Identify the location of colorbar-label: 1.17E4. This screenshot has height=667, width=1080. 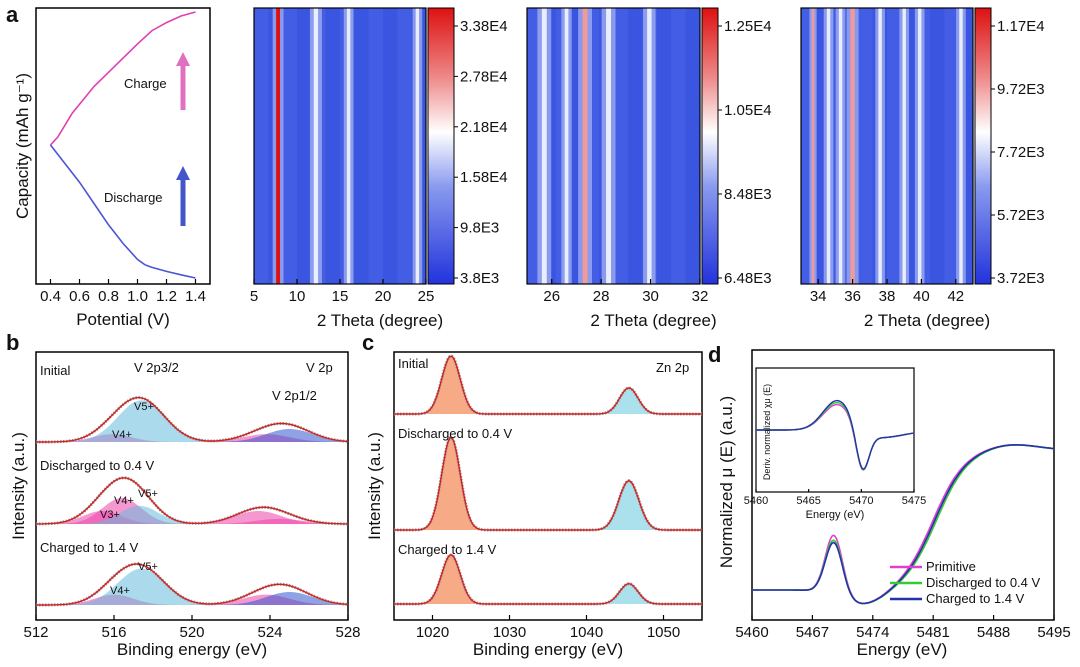
(1021, 26).